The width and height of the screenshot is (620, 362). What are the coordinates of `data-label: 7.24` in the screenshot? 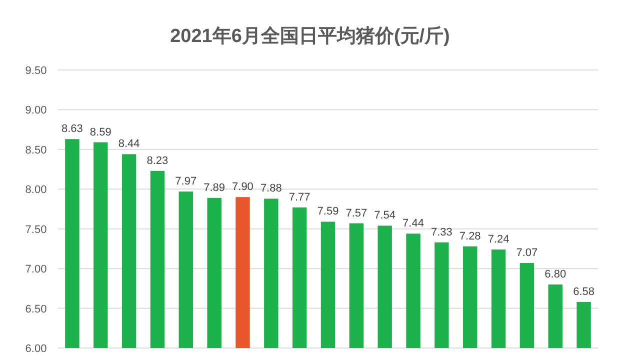 It's located at (499, 240).